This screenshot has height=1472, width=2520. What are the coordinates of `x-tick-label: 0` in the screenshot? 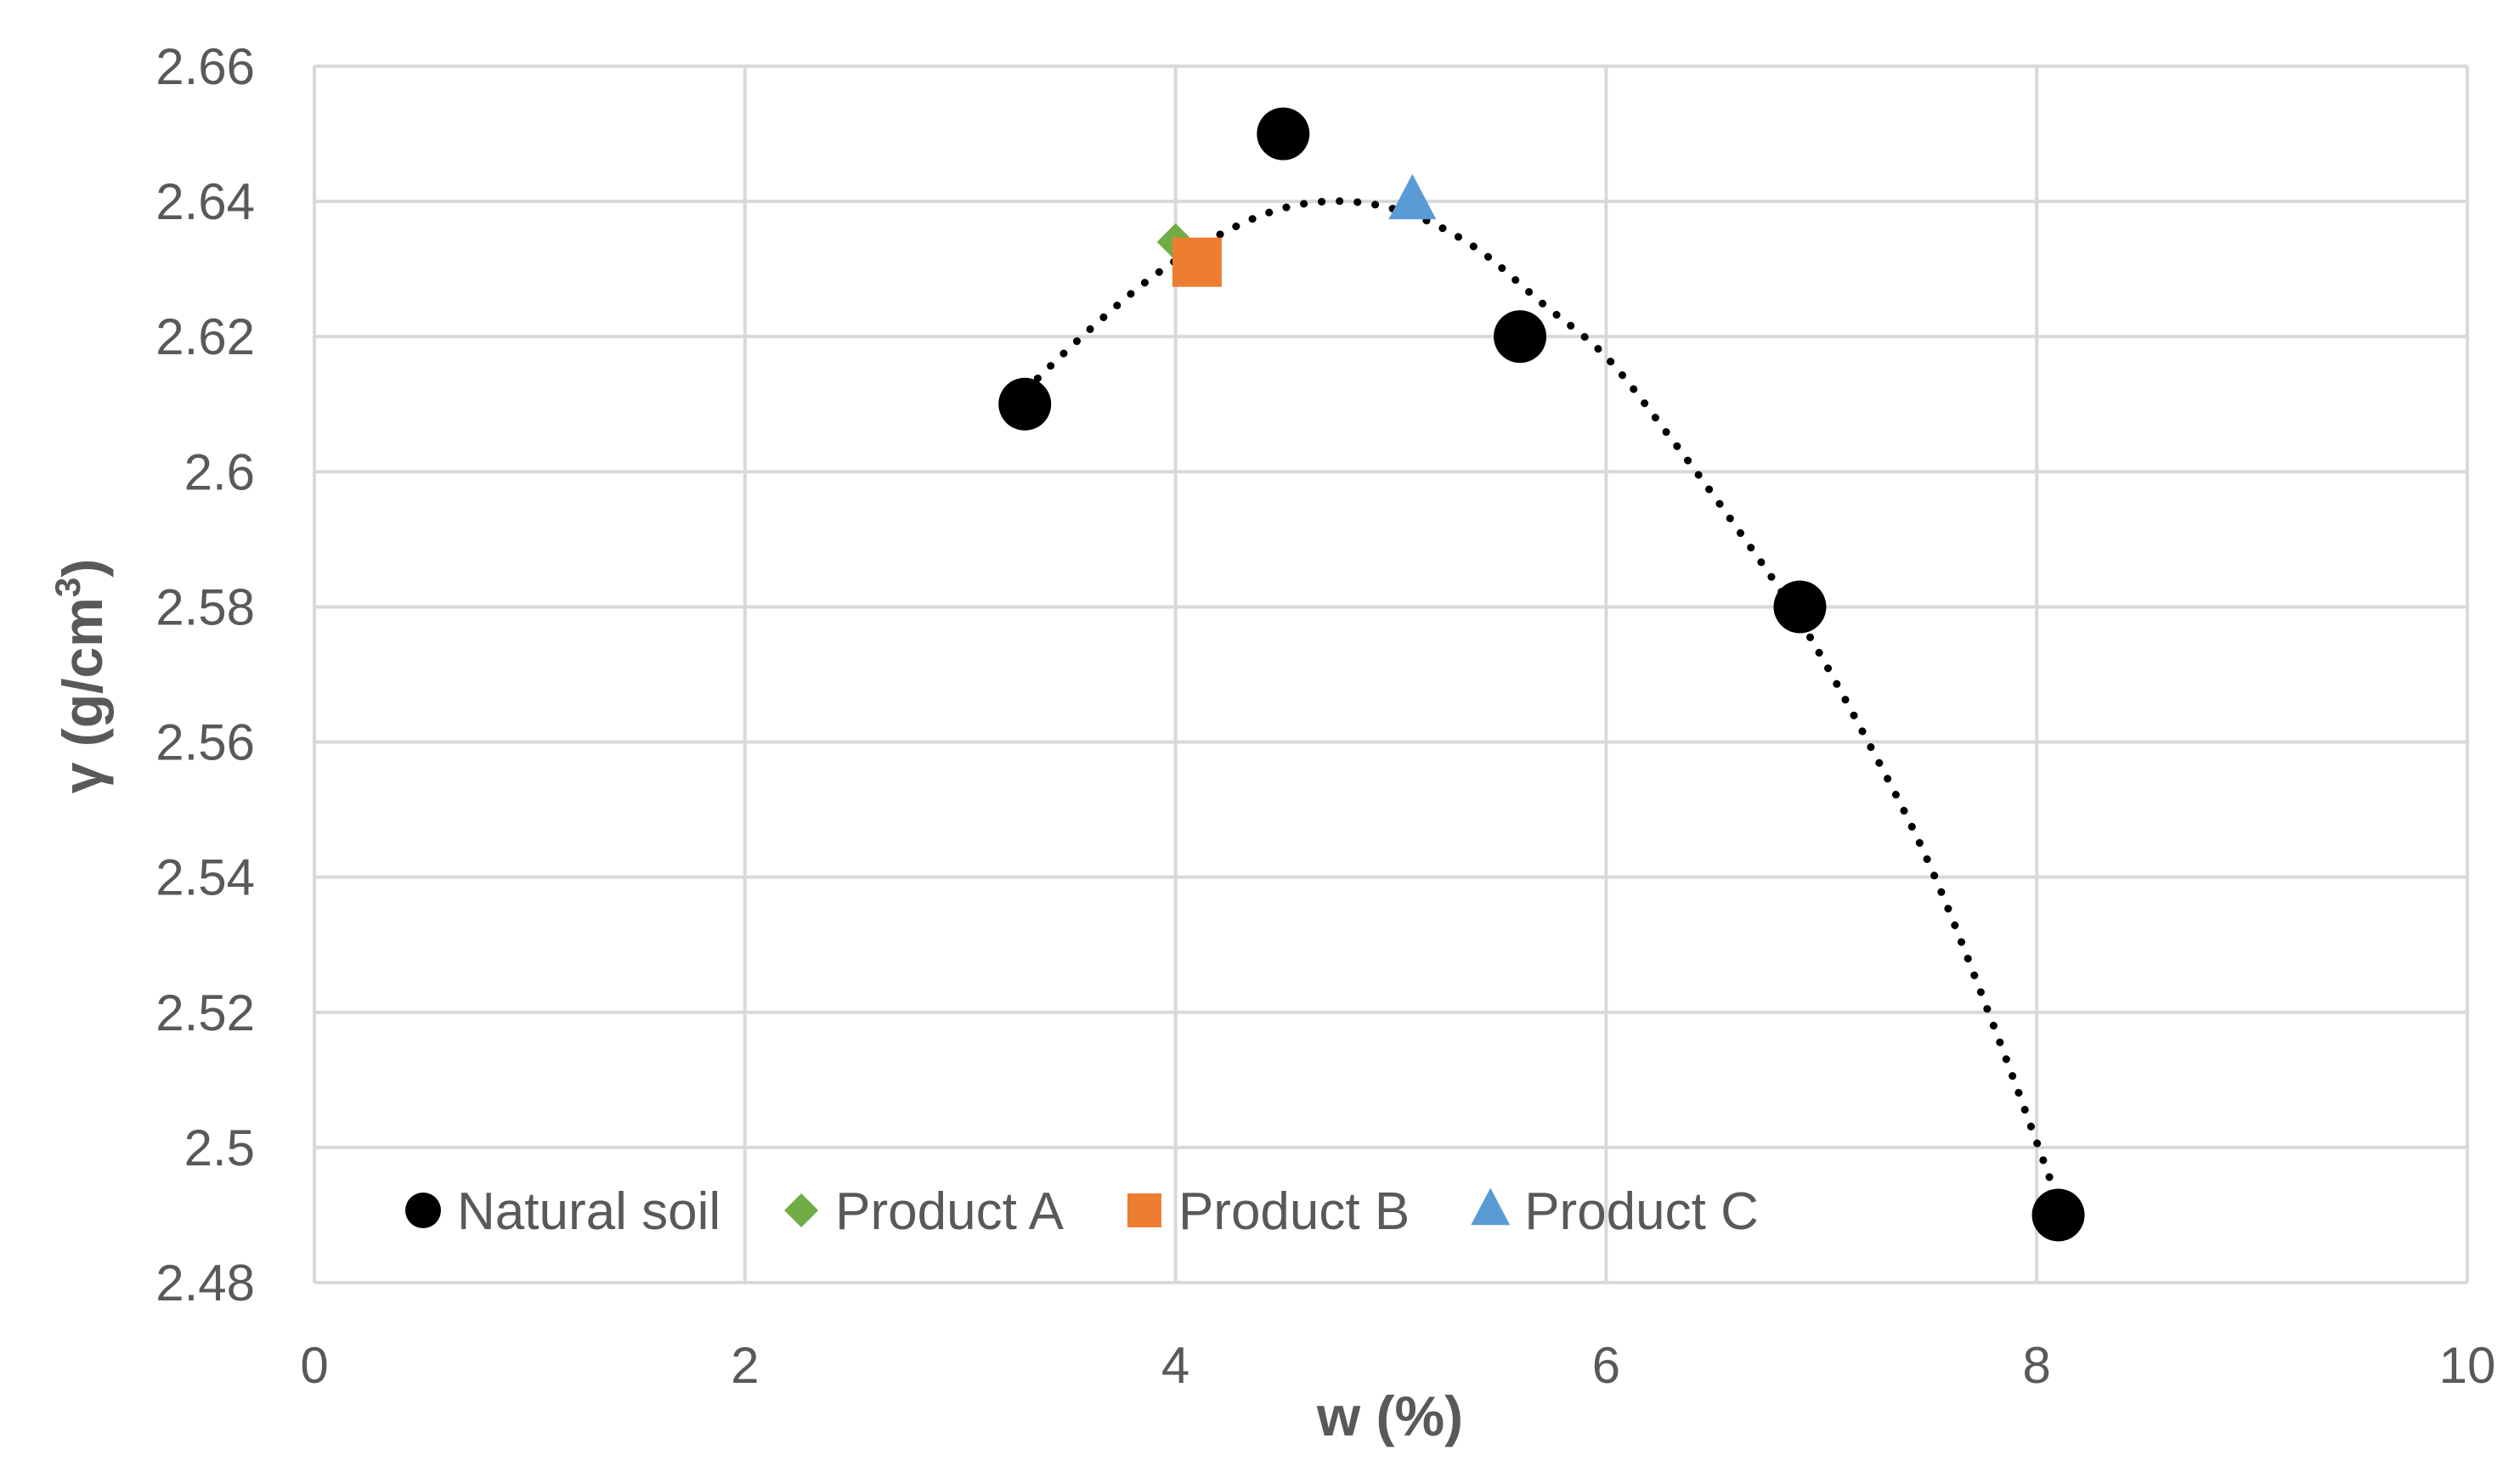 It's located at (314, 1365).